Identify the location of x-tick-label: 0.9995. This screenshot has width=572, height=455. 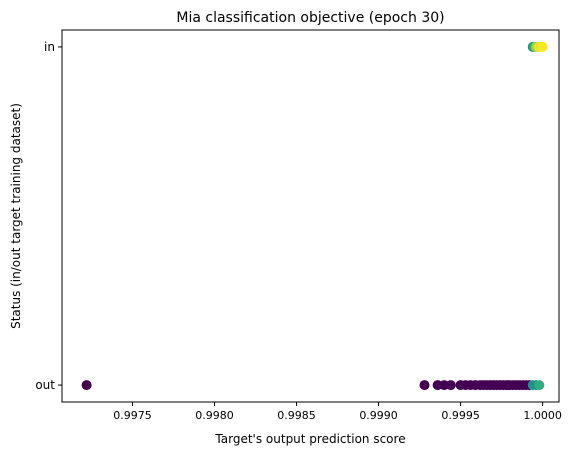
(460, 415).